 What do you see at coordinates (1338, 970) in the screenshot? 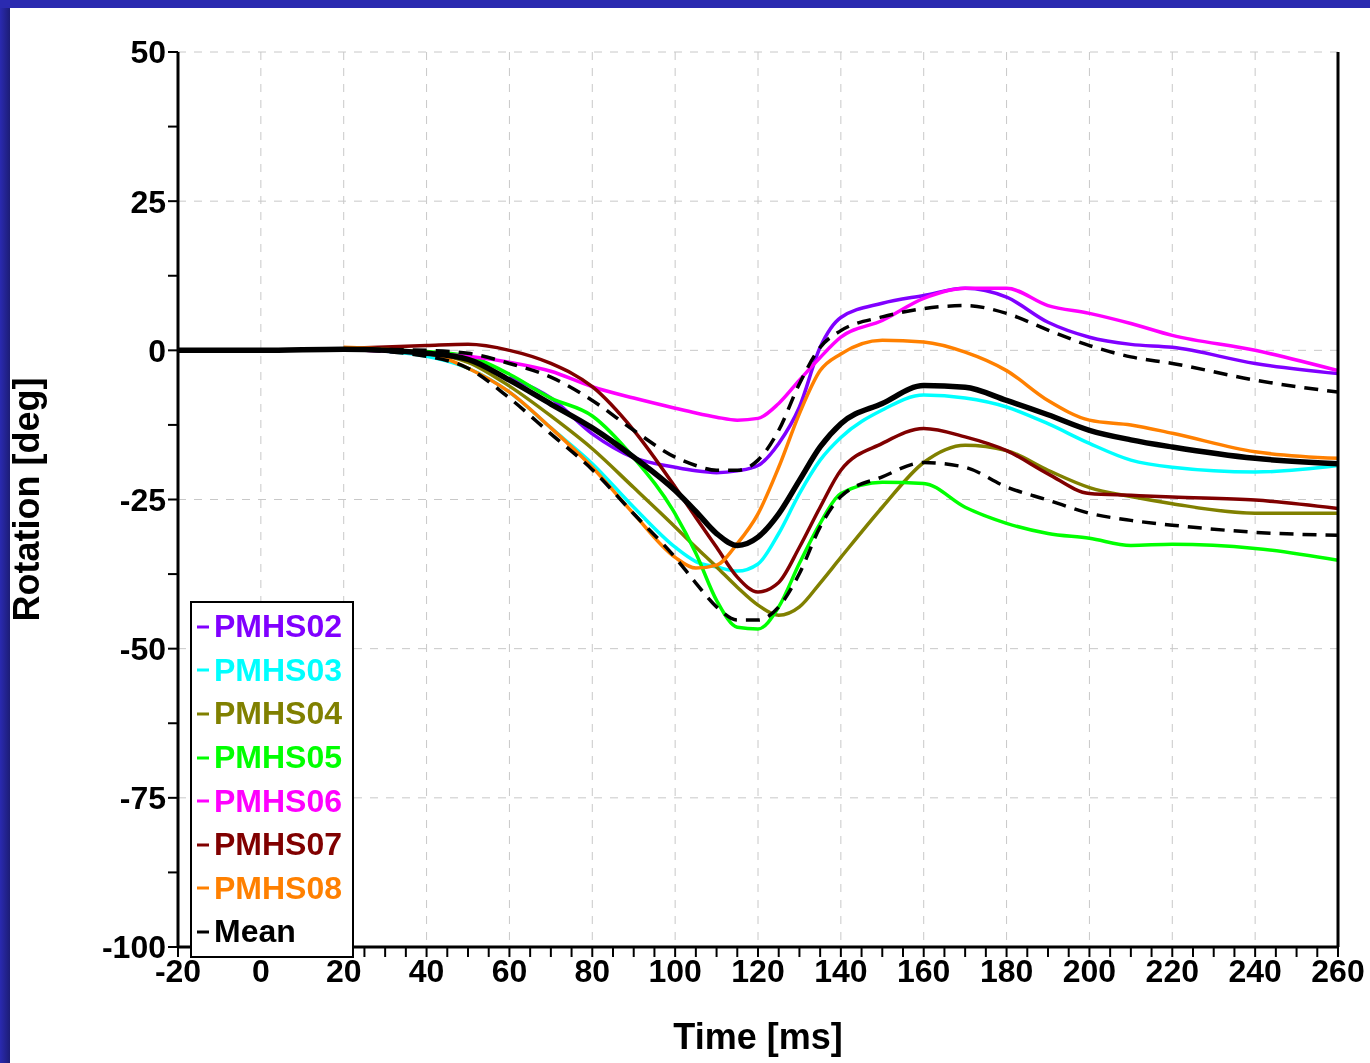
I see `x-tick-label: 260` at bounding box center [1338, 970].